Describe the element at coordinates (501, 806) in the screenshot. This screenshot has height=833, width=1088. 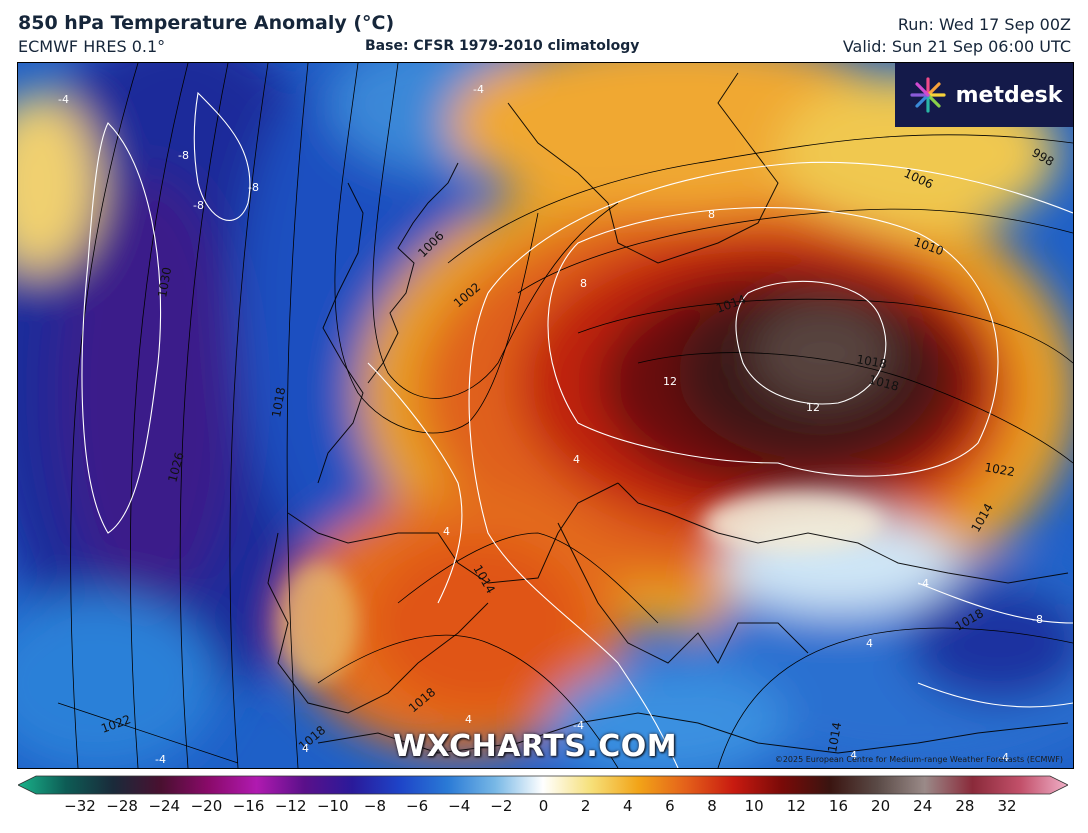
I see `colorbar-tick-label: −2` at that location.